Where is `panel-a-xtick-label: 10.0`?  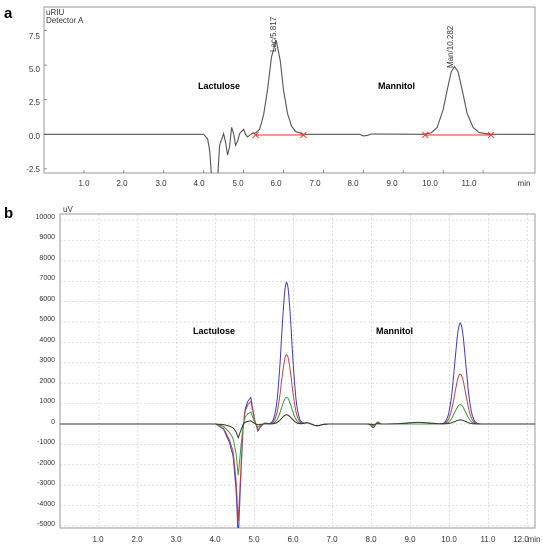 panel-a-xtick-label: 10.0 is located at coordinates (430, 183).